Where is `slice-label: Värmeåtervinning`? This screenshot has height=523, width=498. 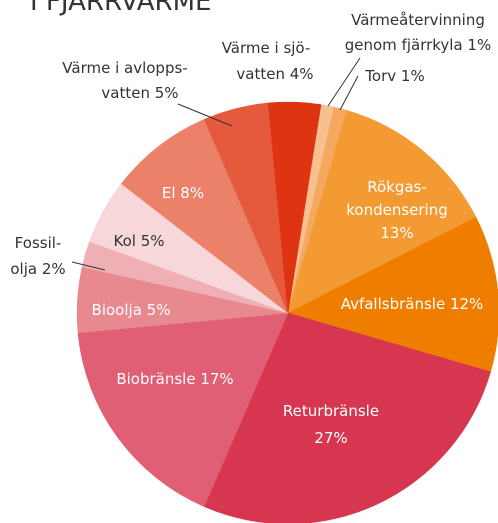
slice-label: Värmeåtervinning is located at coordinates (418, 20).